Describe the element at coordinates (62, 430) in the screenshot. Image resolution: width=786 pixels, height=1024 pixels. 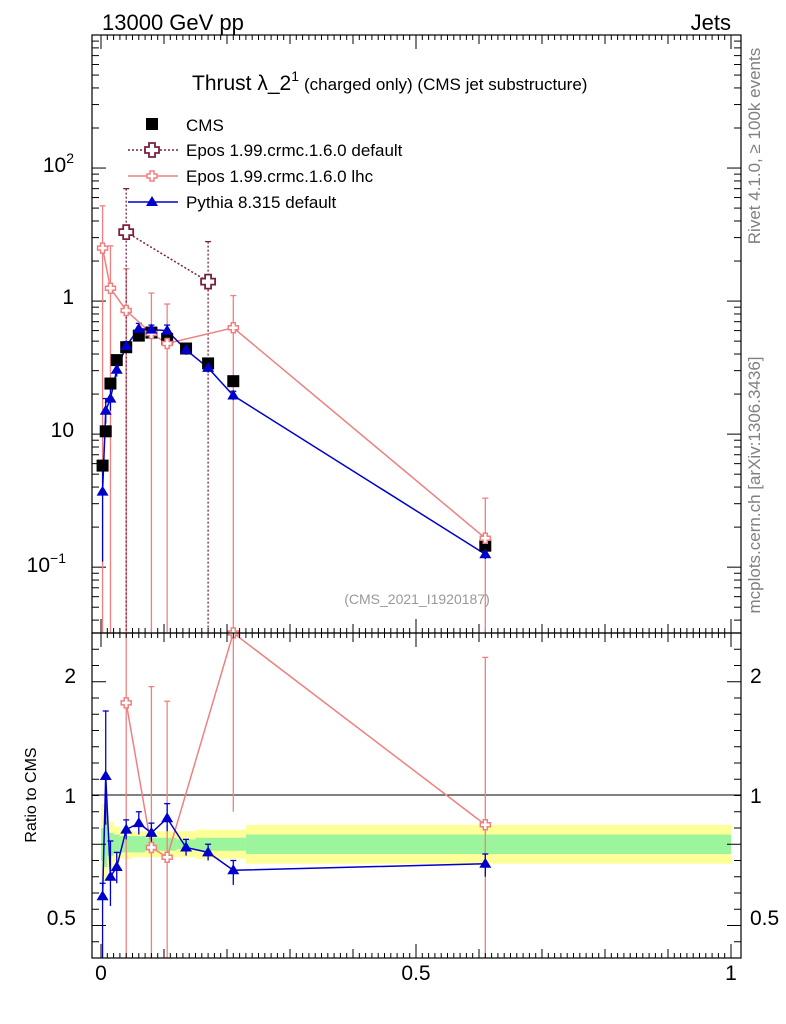
I see `y-tick-label-1: 10` at that location.